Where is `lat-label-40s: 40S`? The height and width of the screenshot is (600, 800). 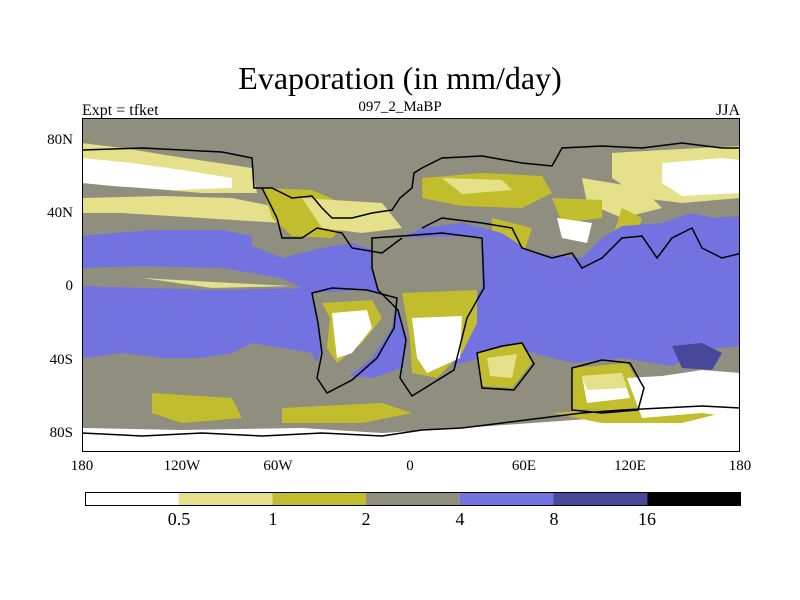 lat-label-40s: 40S is located at coordinates (61, 360).